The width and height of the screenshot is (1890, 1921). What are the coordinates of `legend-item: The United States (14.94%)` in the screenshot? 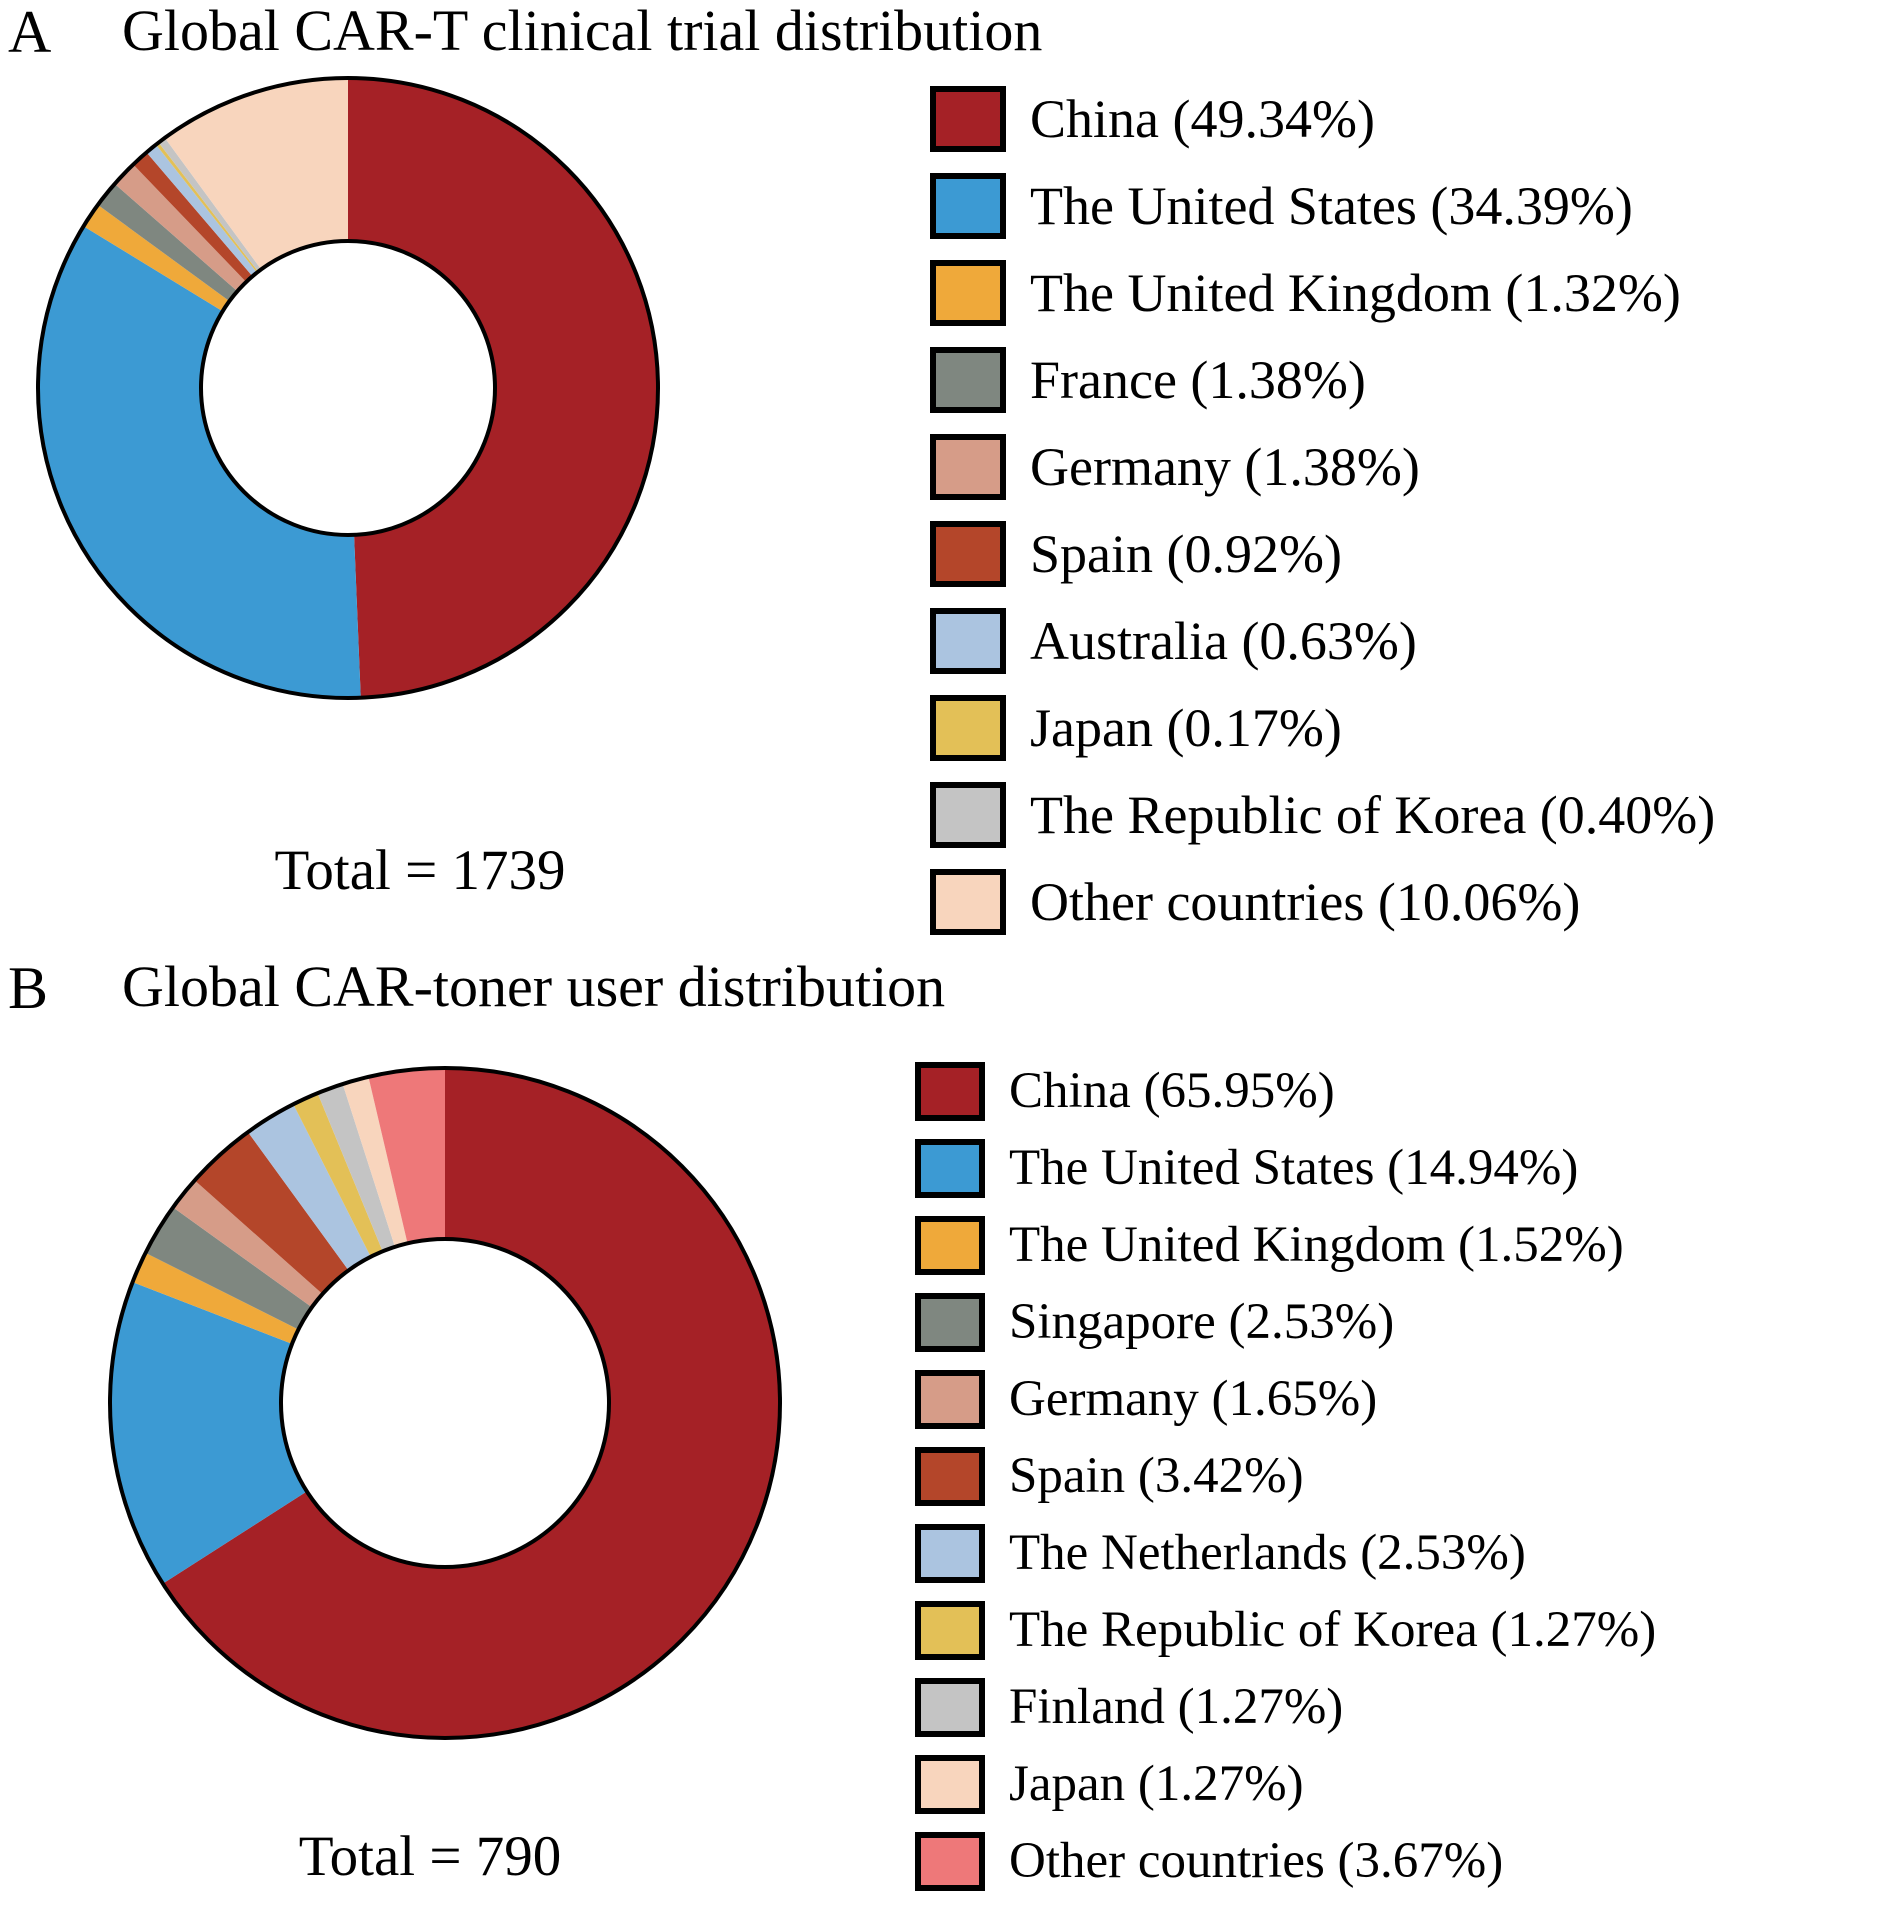 It's located at (1285, 1168).